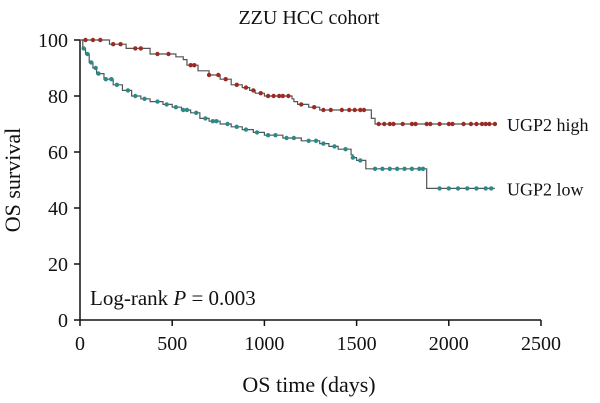 Image resolution: width=600 pixels, height=403 pixels. What do you see at coordinates (131, 298) in the screenshot?
I see `logrank-prefix: Log-rank` at bounding box center [131, 298].